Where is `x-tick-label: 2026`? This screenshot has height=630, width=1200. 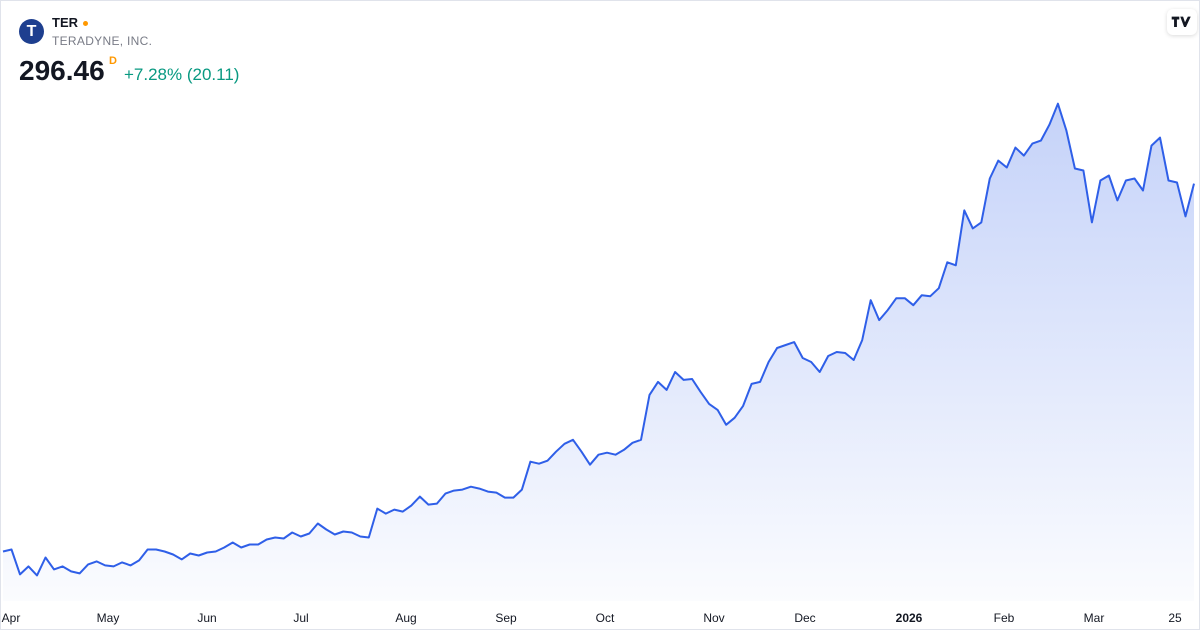 x-tick-label: 2026 is located at coordinates (909, 618).